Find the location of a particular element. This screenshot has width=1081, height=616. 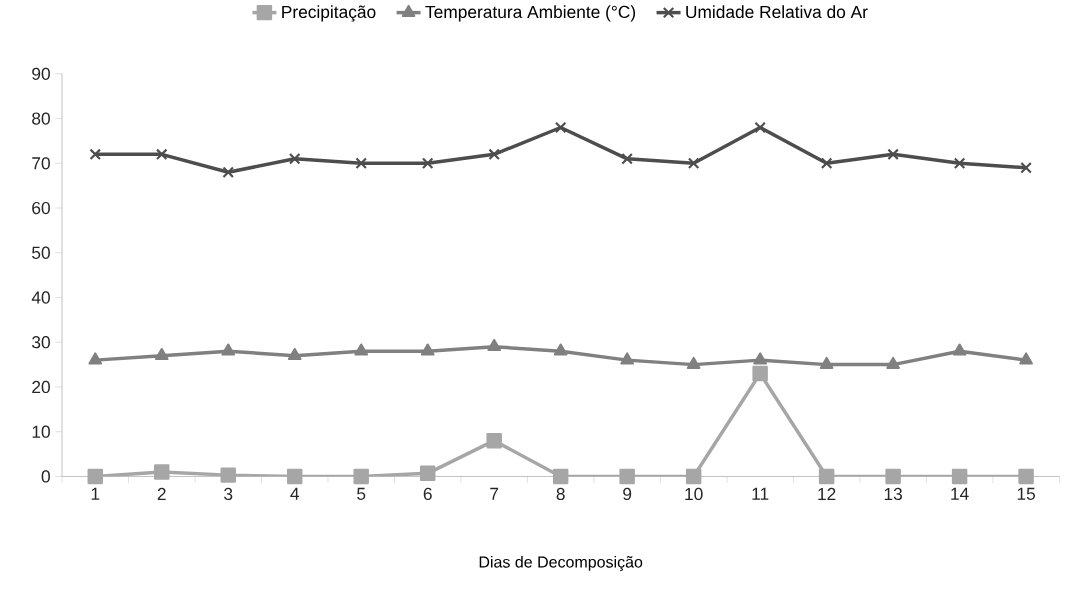

y-tick-label: 80 is located at coordinates (41, 118).